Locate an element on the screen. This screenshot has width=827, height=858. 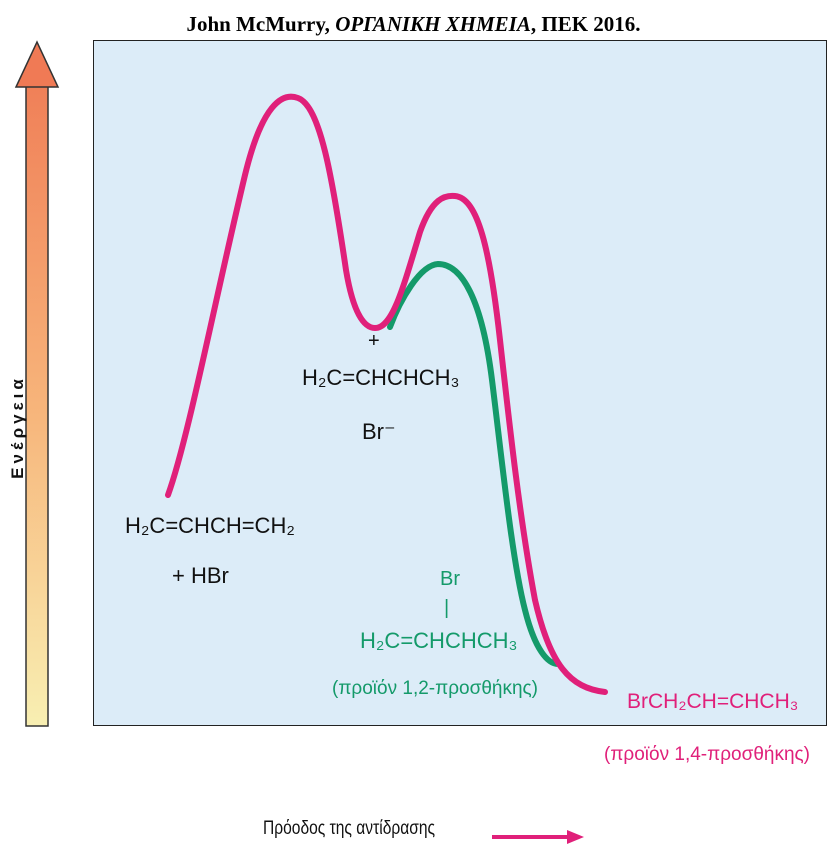
reaction-progress-label: Πρόοδος της αντίδρασης is located at coordinates (349, 828).